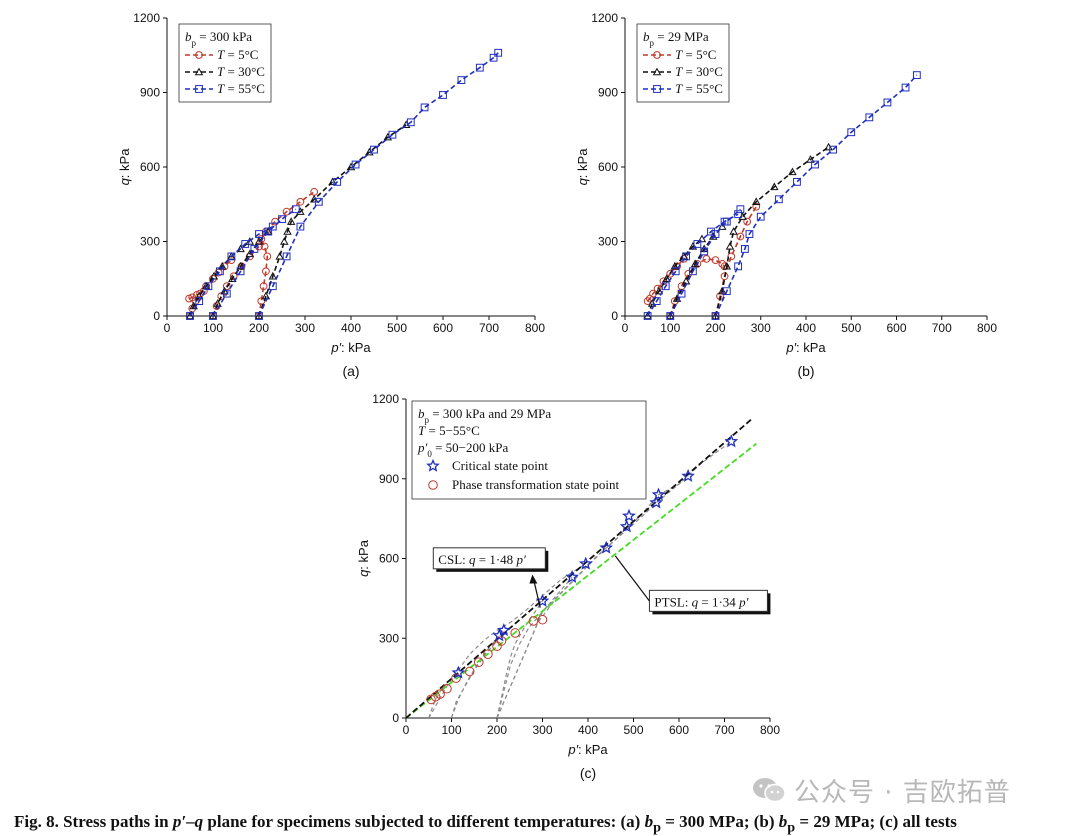 This screenshot has width=1080, height=836. I want to click on y-axis-label: q: kPa, so click(582, 167).